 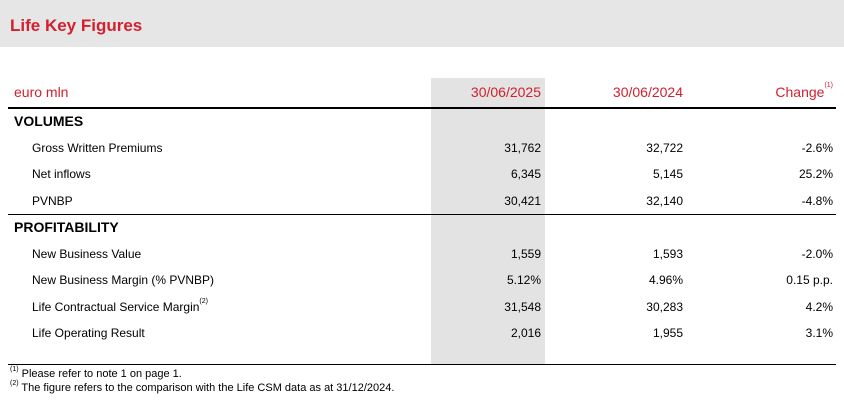 What do you see at coordinates (49, 121) in the screenshot?
I see `section-title: VOLUMES` at bounding box center [49, 121].